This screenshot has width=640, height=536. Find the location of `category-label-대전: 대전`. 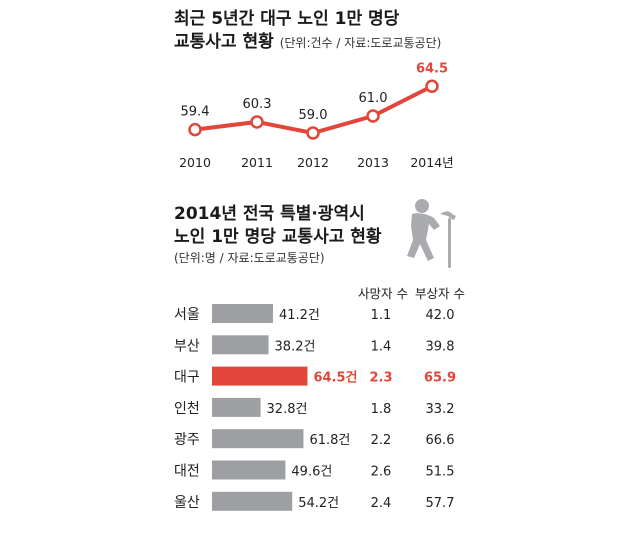

category-label-대전: 대전 is located at coordinates (187, 472).